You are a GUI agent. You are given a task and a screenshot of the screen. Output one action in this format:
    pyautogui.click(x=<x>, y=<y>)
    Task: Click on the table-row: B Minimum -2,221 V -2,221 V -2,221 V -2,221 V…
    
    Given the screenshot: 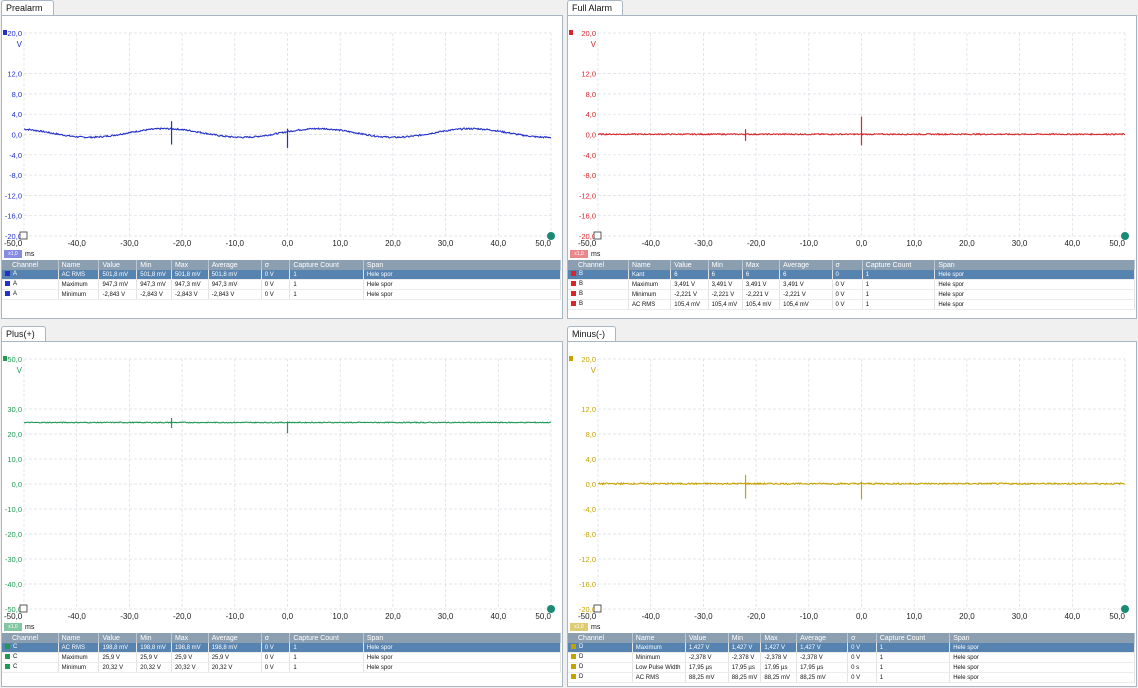 What is the action you would take?
    pyautogui.click(x=851, y=294)
    